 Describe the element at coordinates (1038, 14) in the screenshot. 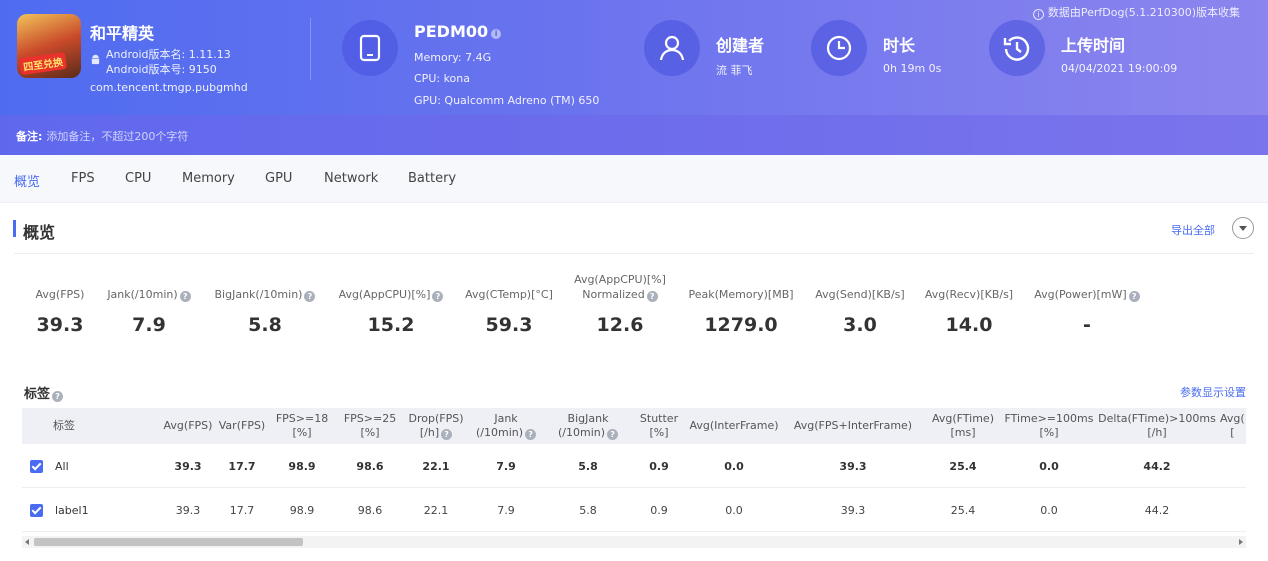

I see `info-icon: i` at that location.